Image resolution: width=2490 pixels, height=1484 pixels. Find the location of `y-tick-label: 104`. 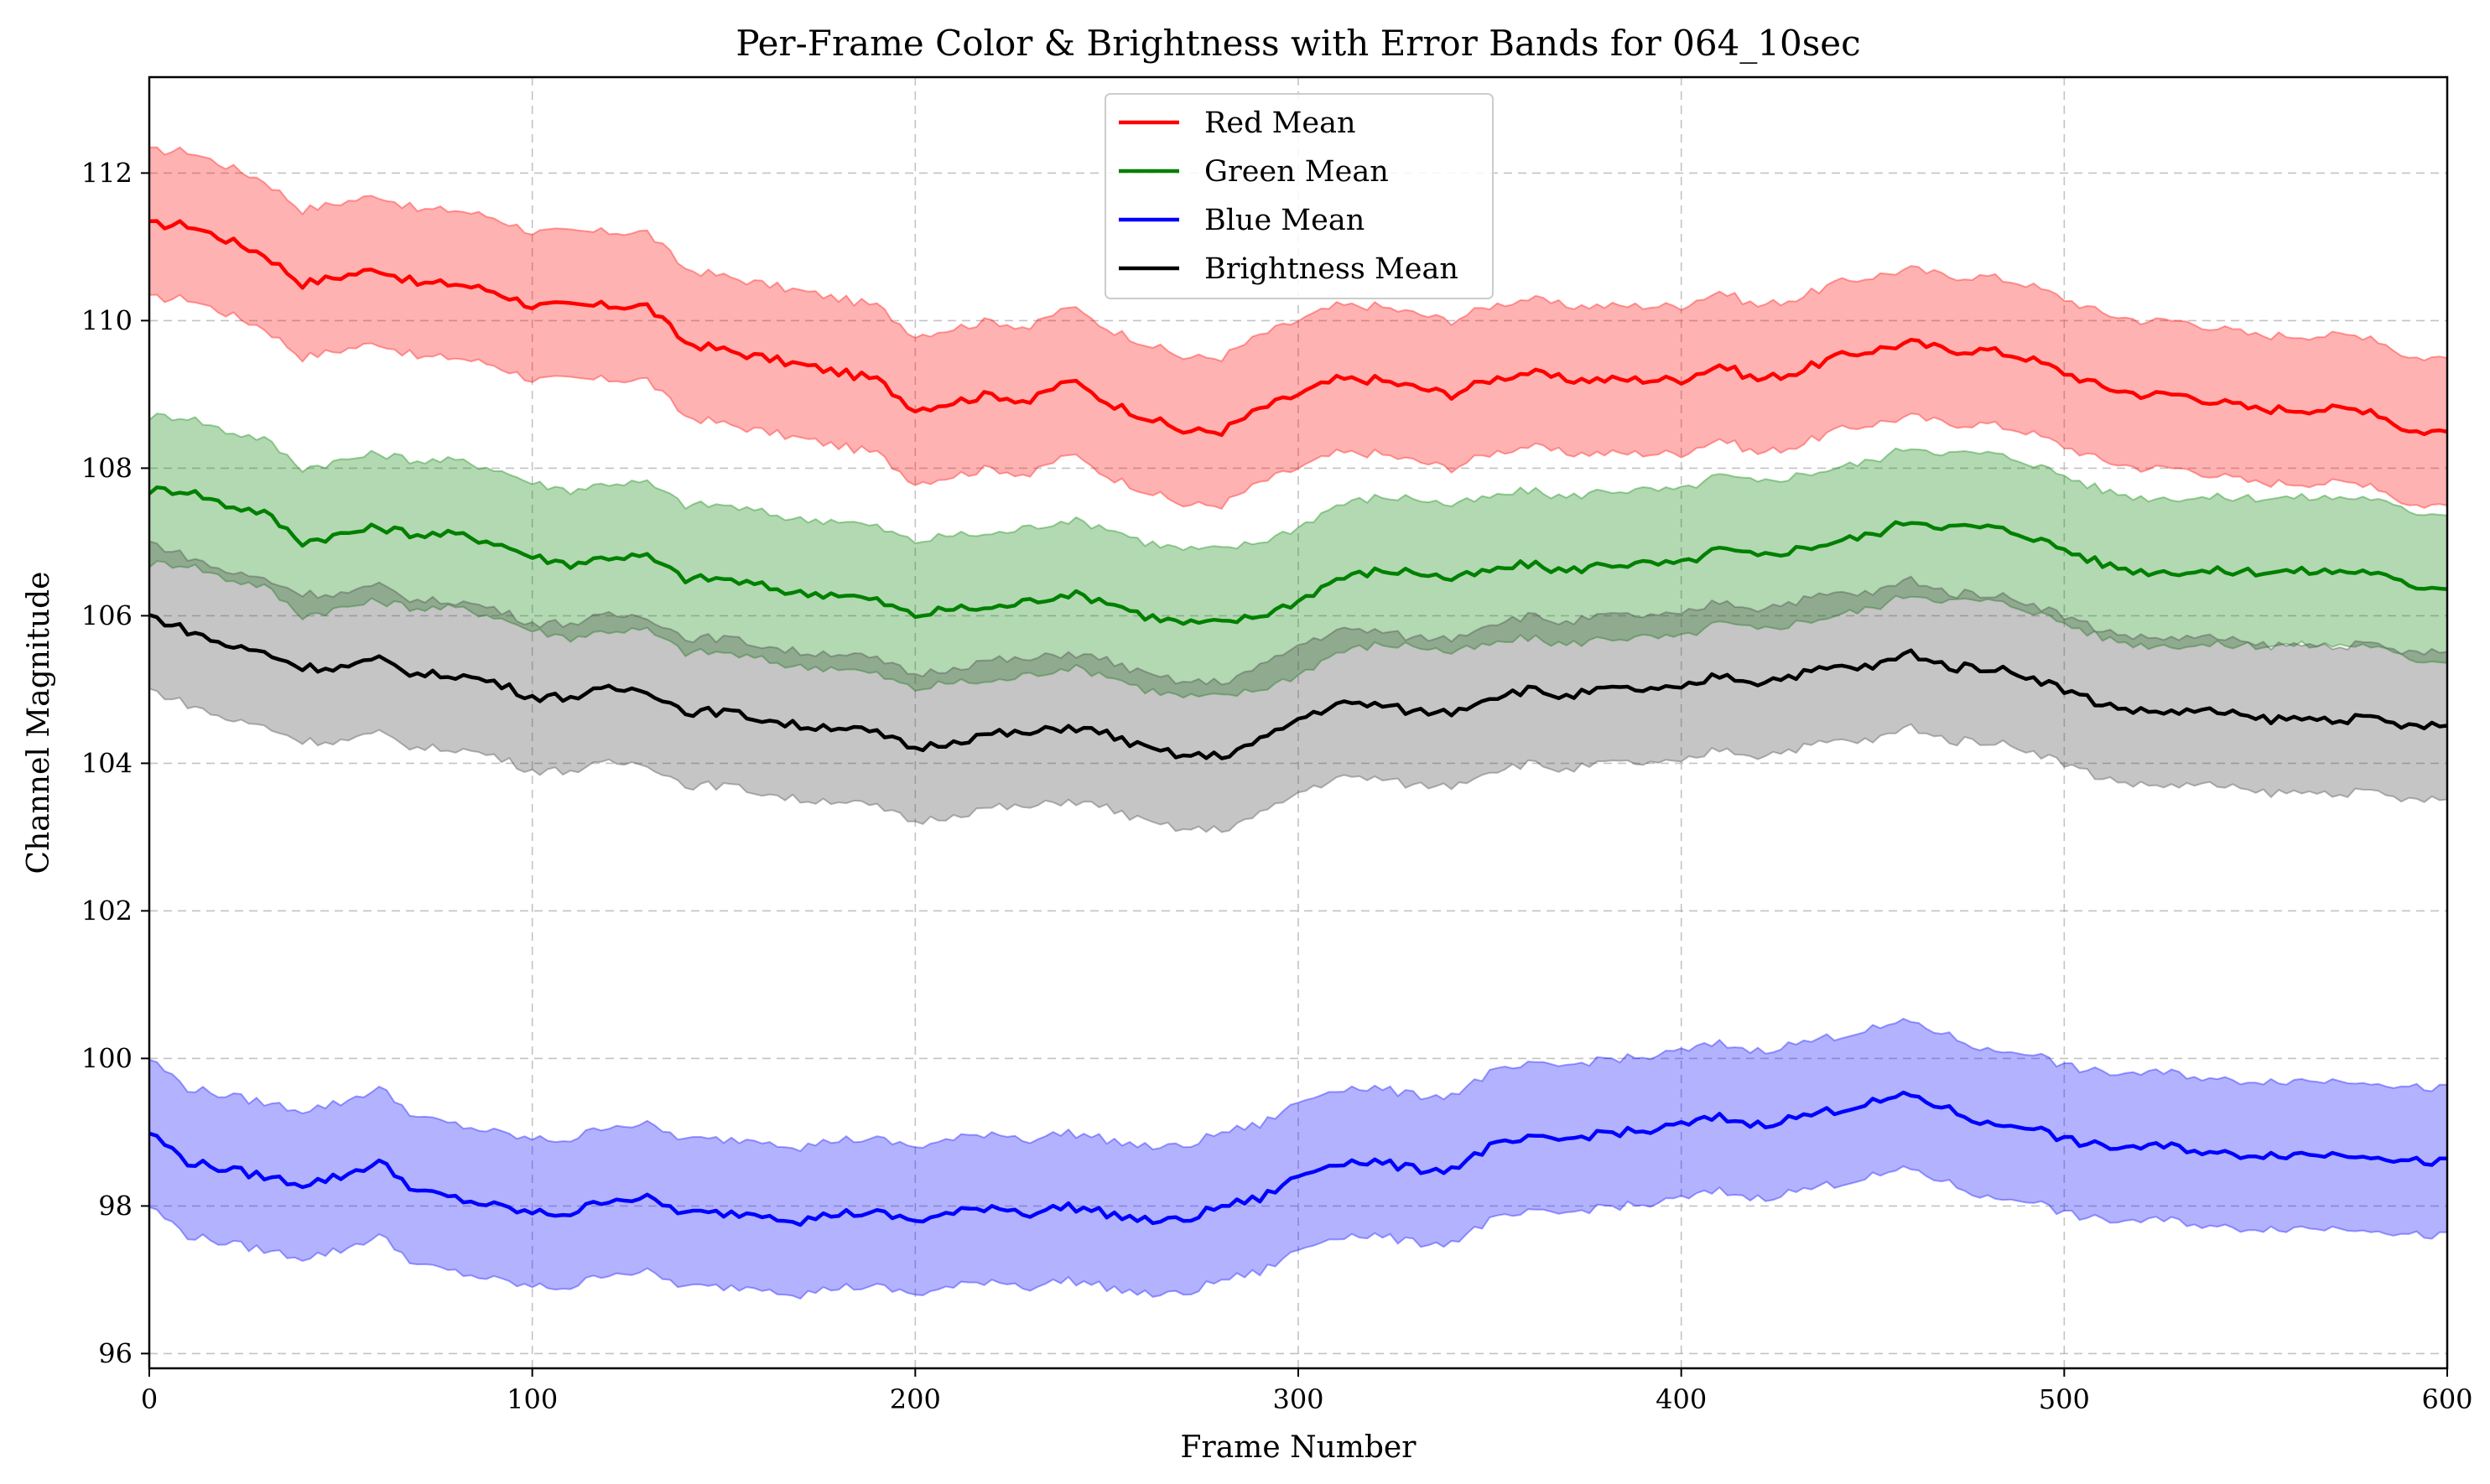

y-tick-label: 104 is located at coordinates (107, 763).